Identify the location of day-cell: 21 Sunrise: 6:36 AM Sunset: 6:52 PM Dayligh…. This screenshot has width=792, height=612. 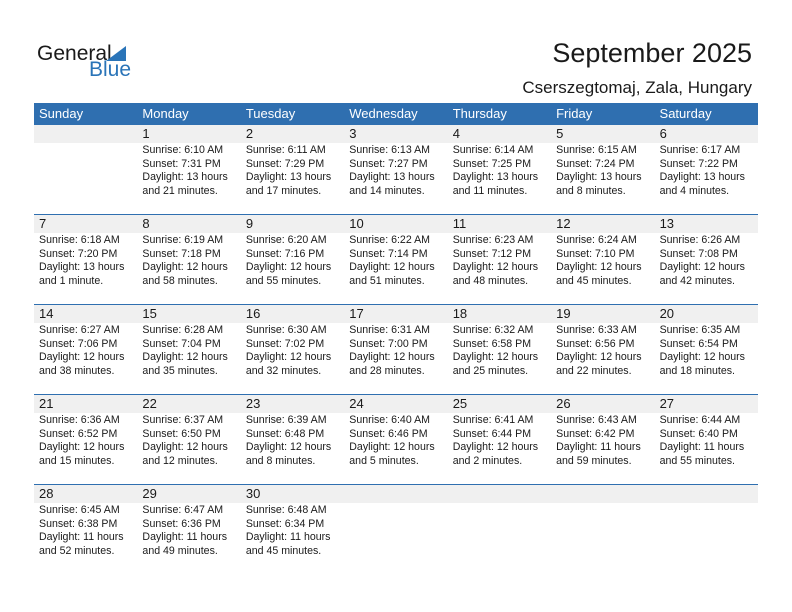
(85, 440).